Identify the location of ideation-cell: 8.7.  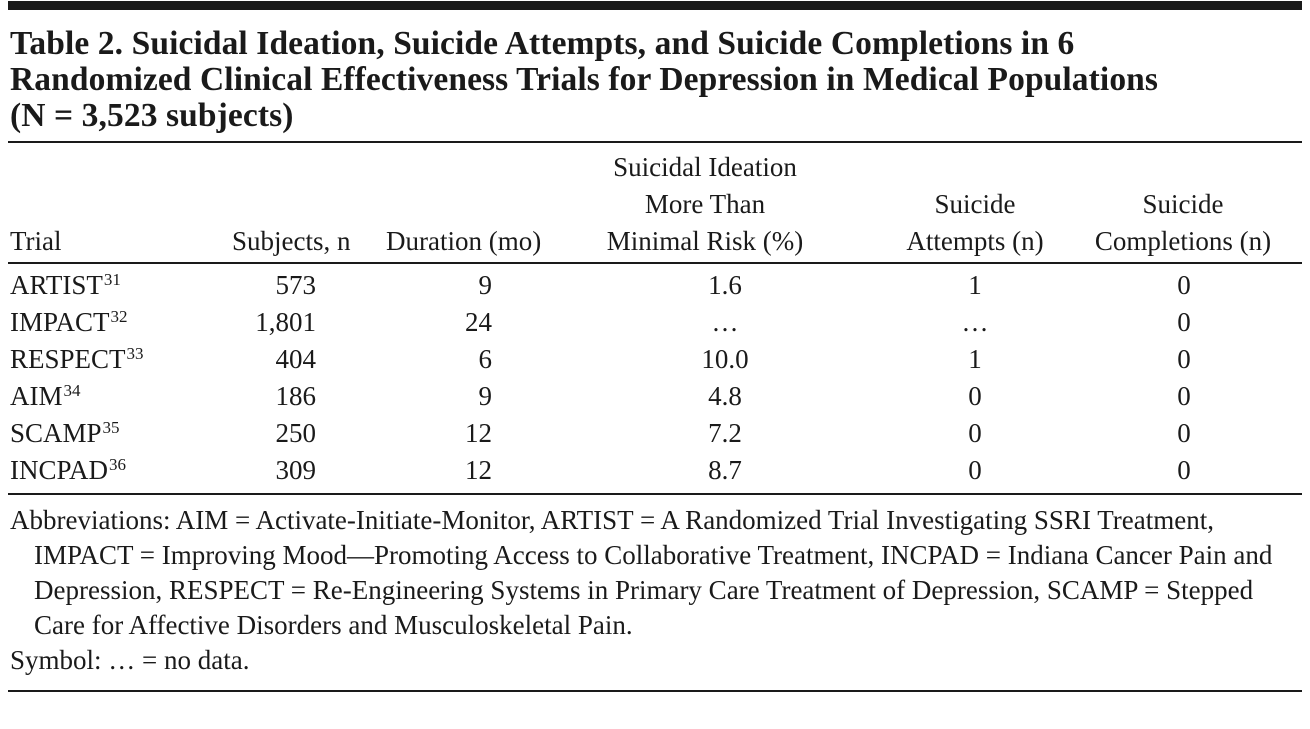
(725, 470).